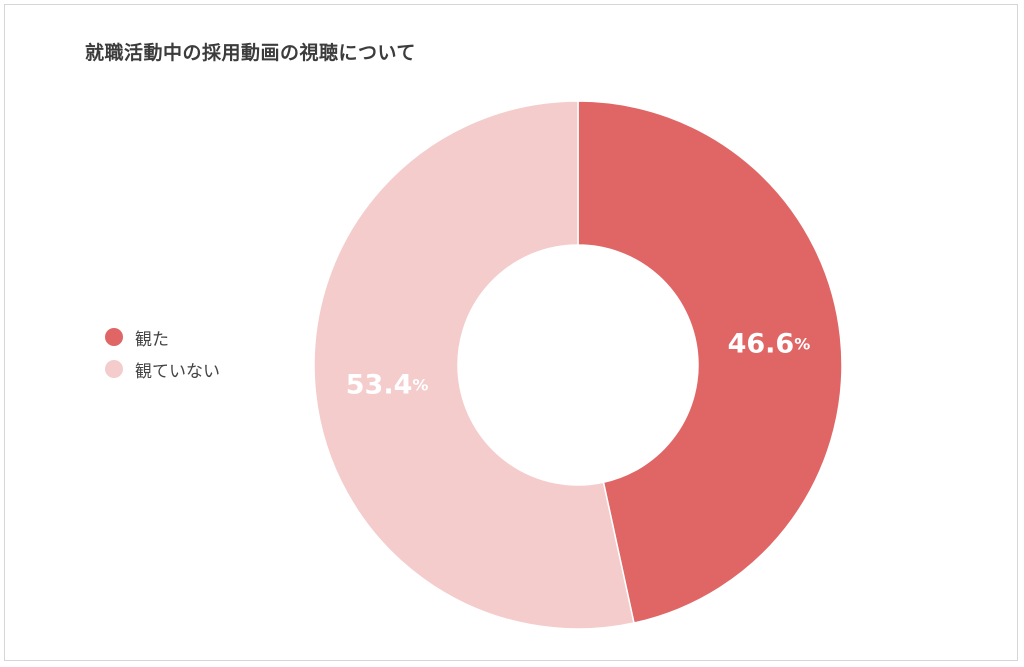  Describe the element at coordinates (114, 337) in the screenshot. I see `legend-swatch-watched` at that location.